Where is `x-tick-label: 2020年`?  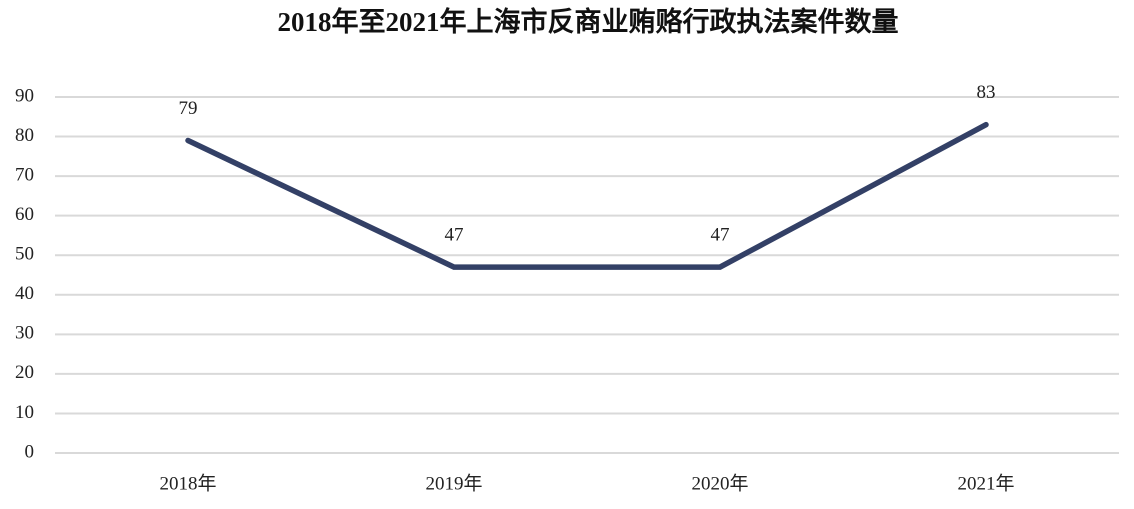
x-tick-label: 2020年 is located at coordinates (719, 483).